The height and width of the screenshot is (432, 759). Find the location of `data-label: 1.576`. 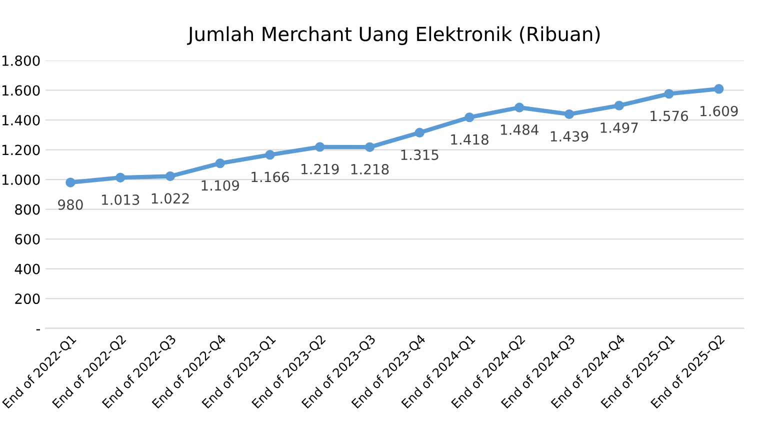

data-label: 1.576 is located at coordinates (669, 116).